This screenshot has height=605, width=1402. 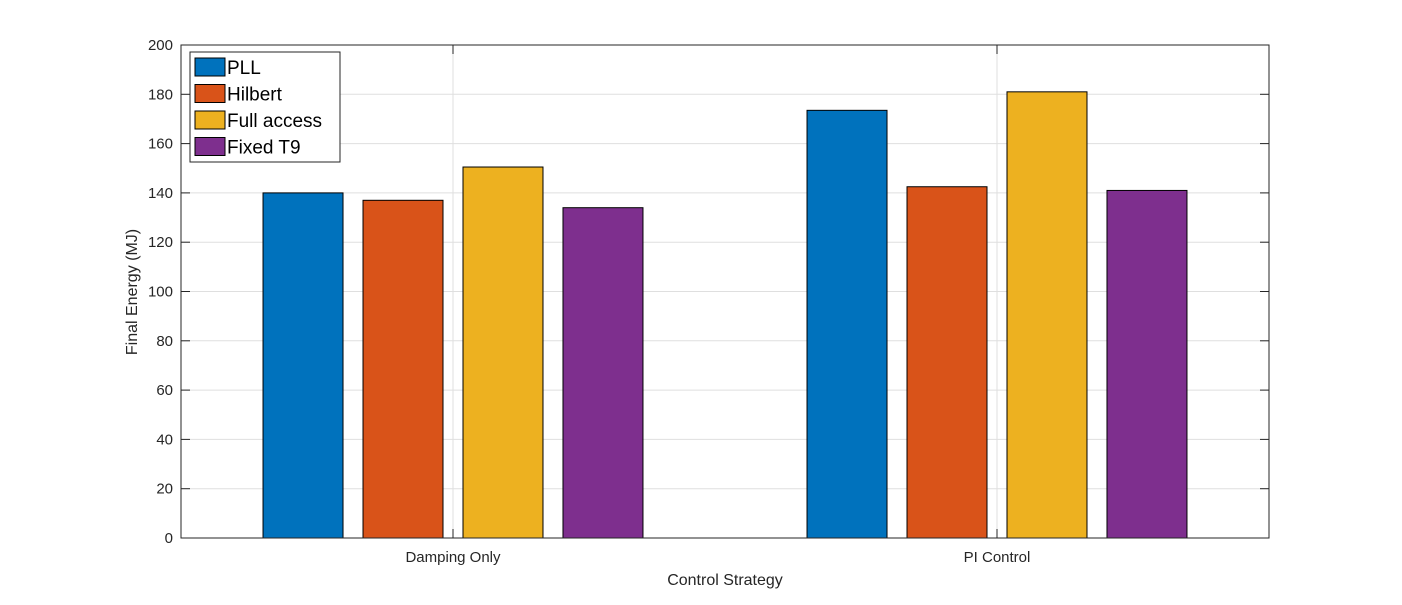 I want to click on legend-label: Hilbert, so click(x=255, y=95).